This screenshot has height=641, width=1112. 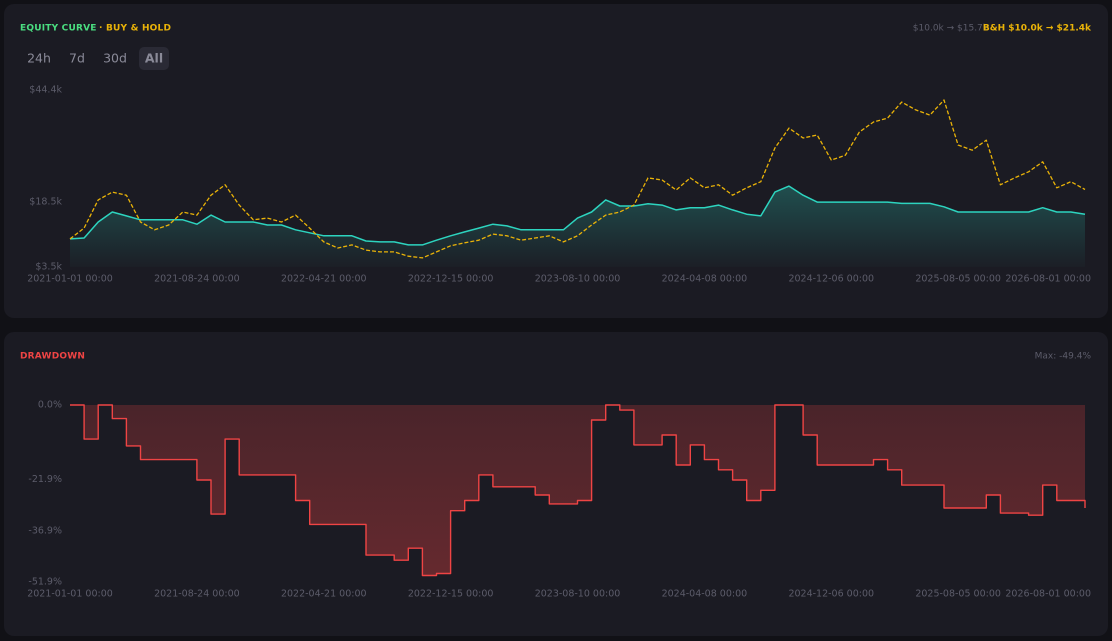 I want to click on y-tick-label: $3.5k, so click(x=48, y=267).